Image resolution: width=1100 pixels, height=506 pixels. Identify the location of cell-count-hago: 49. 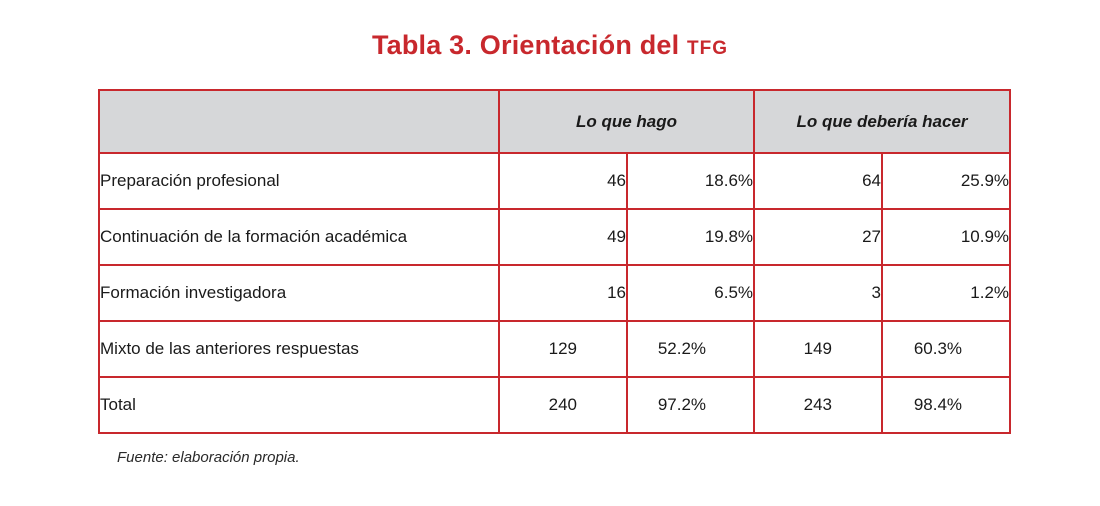
(563, 237).